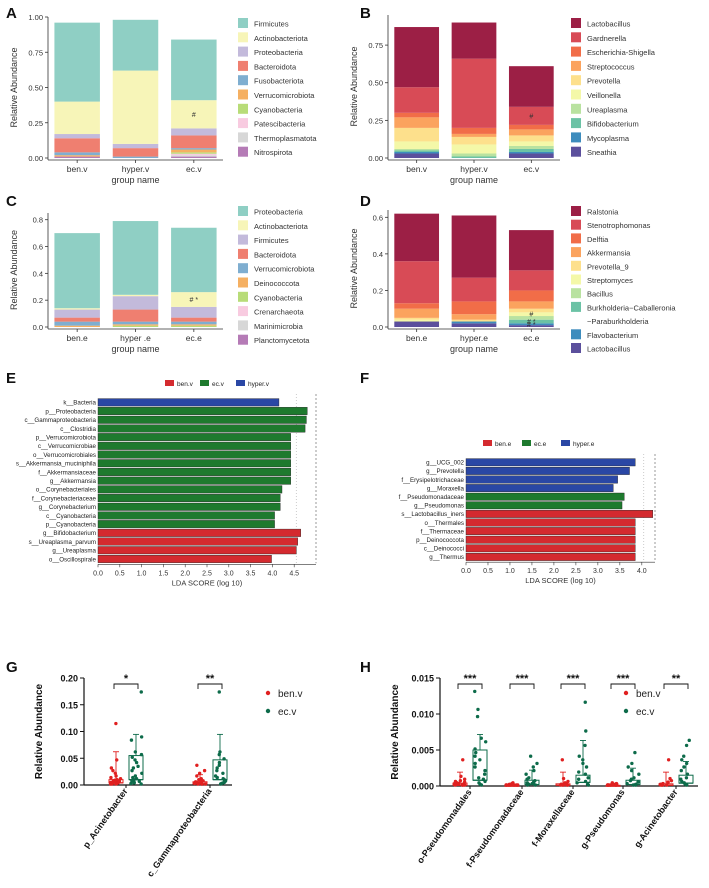 The width and height of the screenshot is (709, 888). Describe the element at coordinates (444, 826) in the screenshot. I see `x-category-label-o-pseudomonadales: o-Pseudomonadales` at that location.